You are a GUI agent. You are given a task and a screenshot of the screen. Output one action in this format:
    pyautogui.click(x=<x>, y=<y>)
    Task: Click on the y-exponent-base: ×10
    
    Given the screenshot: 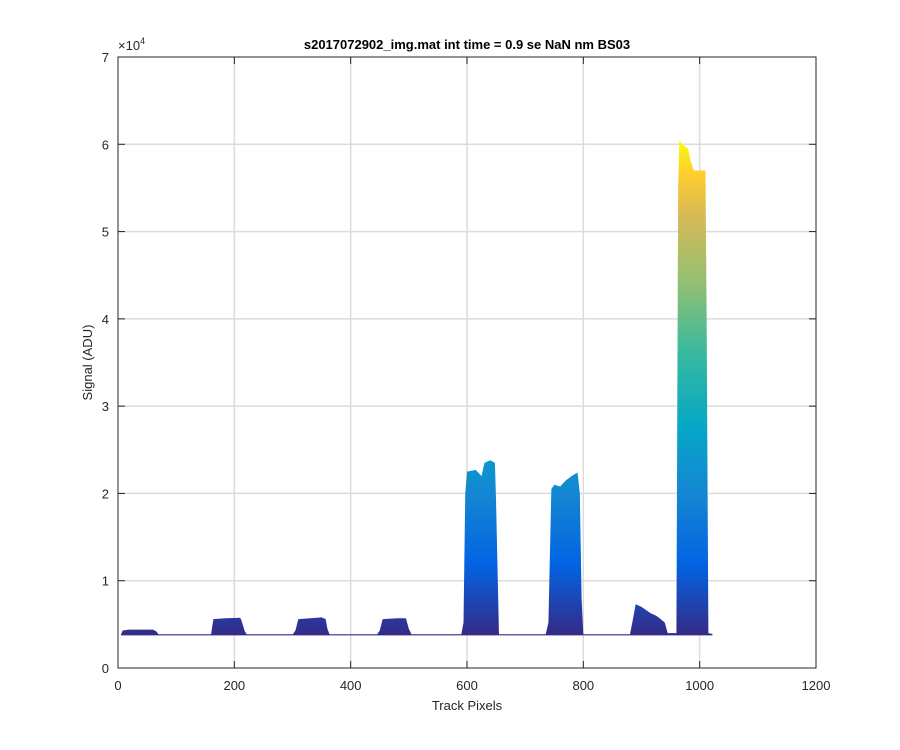 What is the action you would take?
    pyautogui.click(x=129, y=45)
    